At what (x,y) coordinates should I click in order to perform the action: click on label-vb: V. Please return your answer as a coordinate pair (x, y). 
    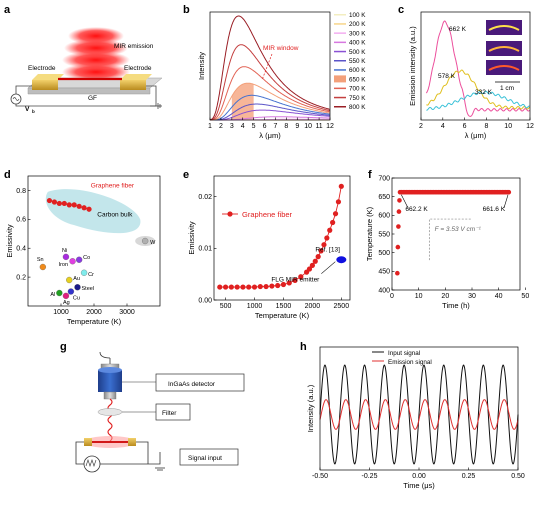
    Looking at the image, I should click on (27, 109).